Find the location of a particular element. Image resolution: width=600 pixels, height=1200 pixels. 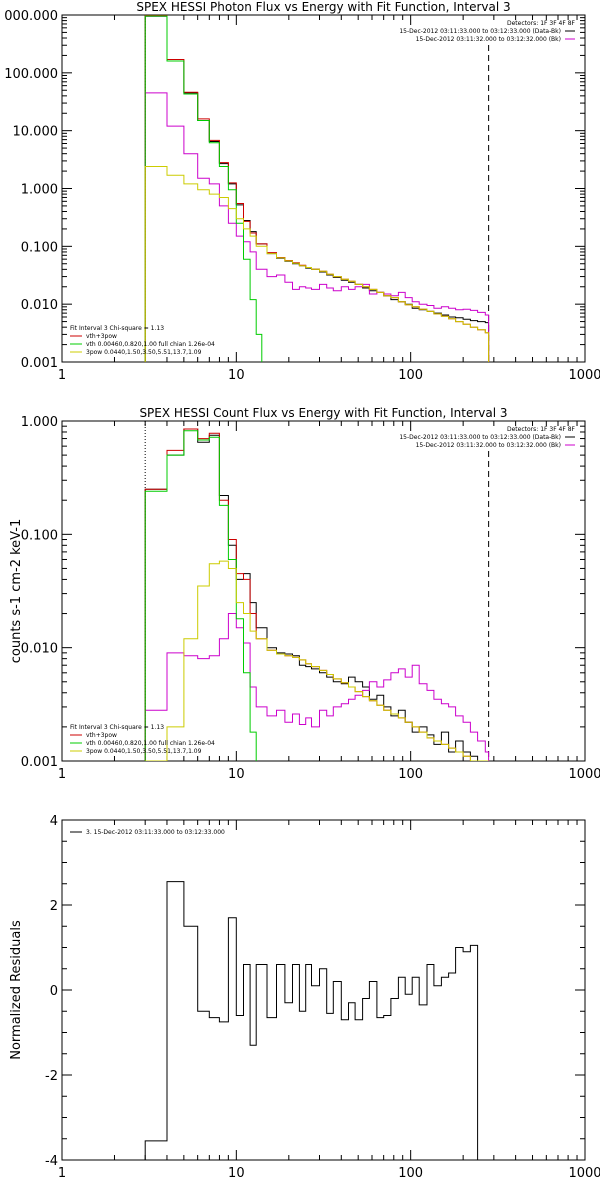

y-tick-label: 4 is located at coordinates (54, 821).